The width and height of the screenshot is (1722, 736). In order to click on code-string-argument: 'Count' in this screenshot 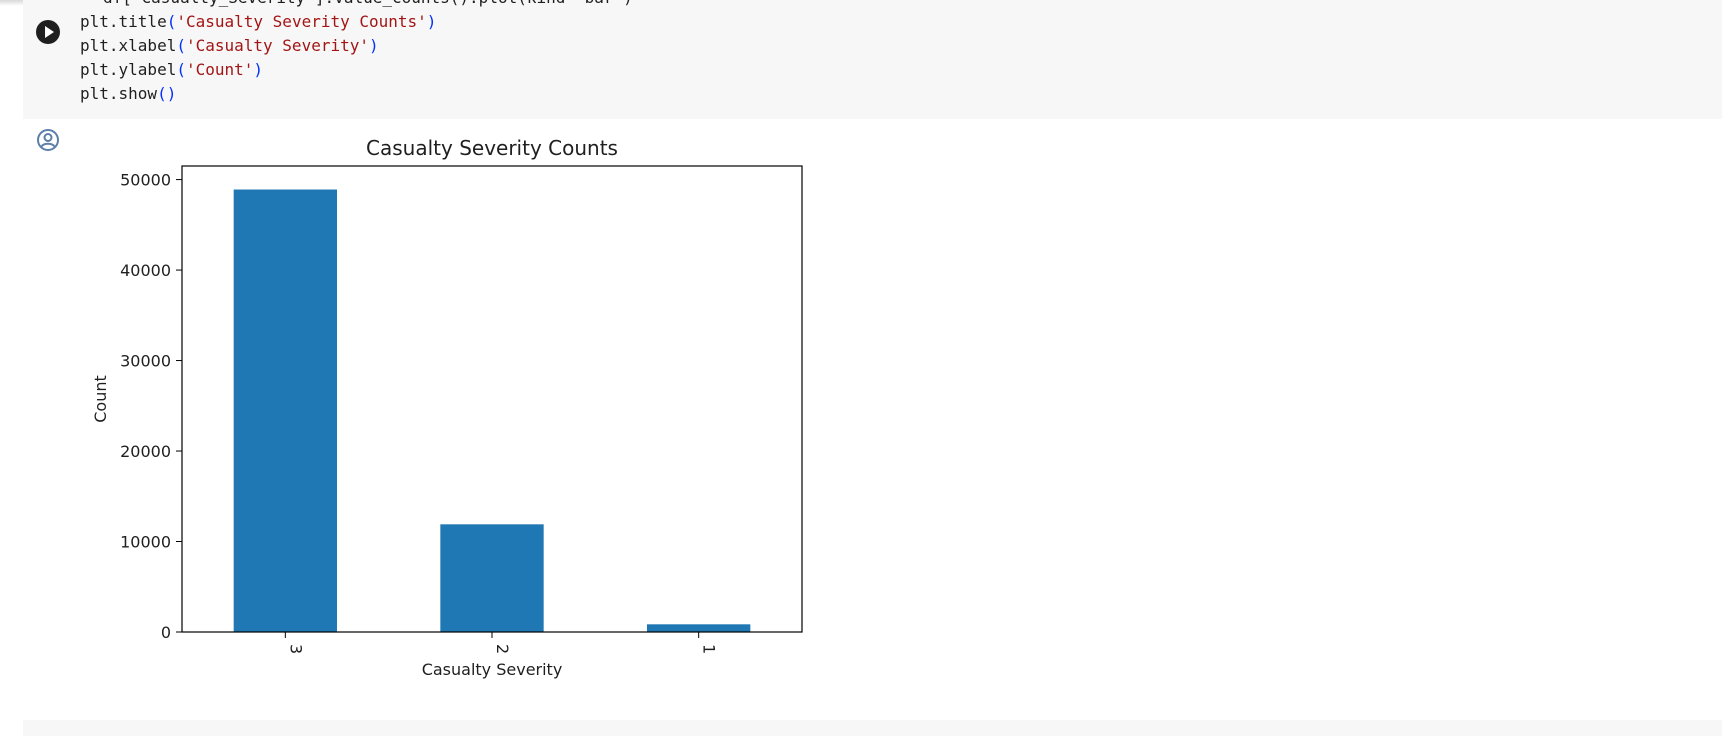, I will do `click(219, 69)`.